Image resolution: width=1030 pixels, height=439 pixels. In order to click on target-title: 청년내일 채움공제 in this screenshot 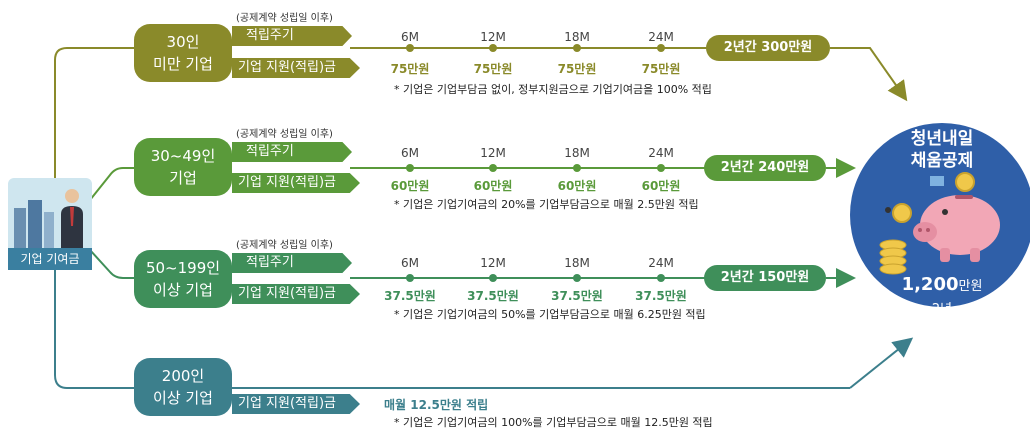, I will do `click(942, 150)`.